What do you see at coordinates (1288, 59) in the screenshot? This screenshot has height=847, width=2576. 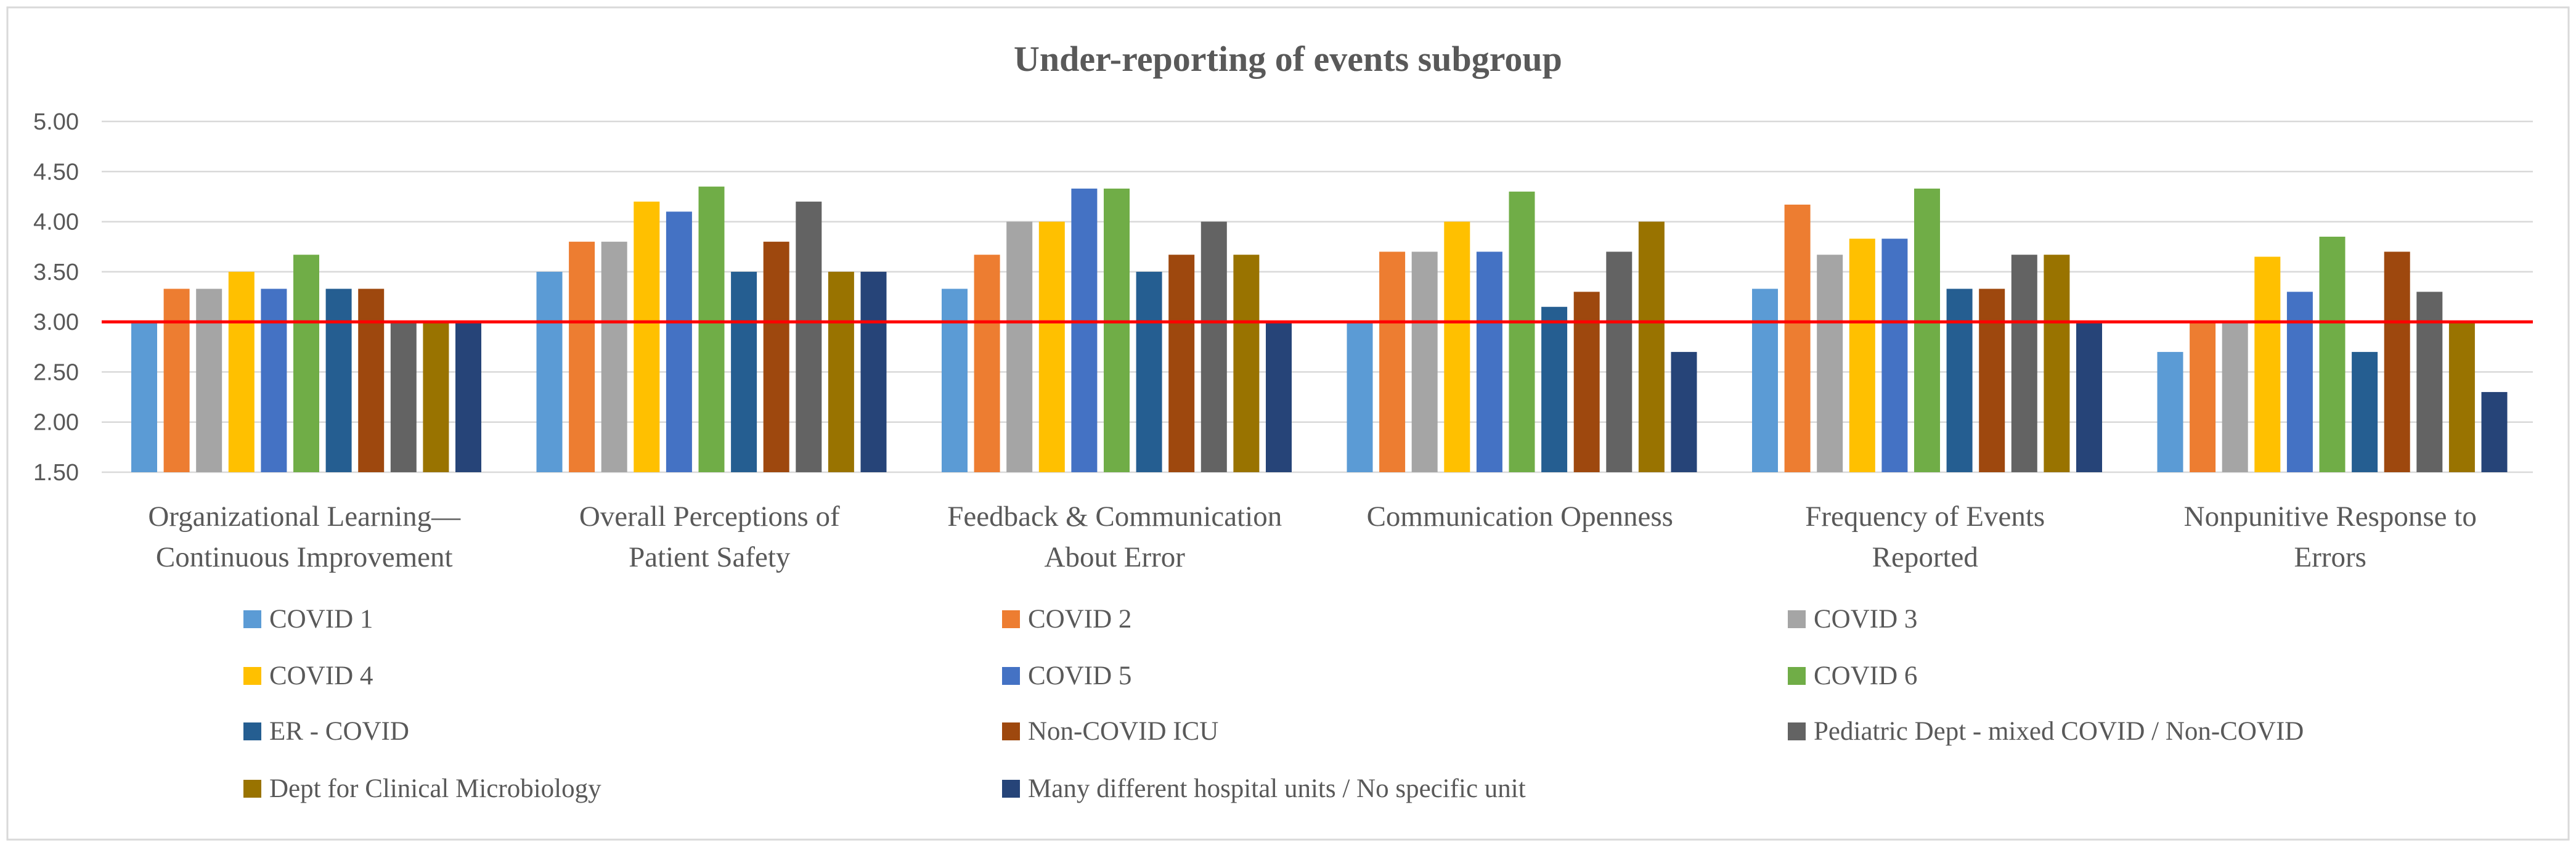 I see `chart-title: Under-reporting of events subgroup` at bounding box center [1288, 59].